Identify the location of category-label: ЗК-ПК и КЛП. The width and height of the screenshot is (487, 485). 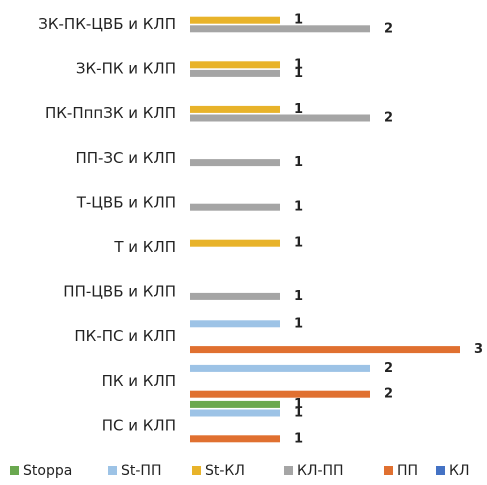
(126, 69).